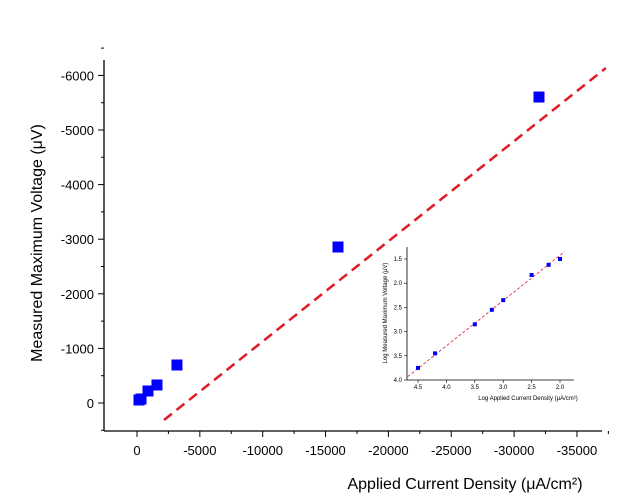 This screenshot has width=624, height=503. What do you see at coordinates (531, 388) in the screenshot?
I see `inset-x-tick-label: 2.5` at bounding box center [531, 388].